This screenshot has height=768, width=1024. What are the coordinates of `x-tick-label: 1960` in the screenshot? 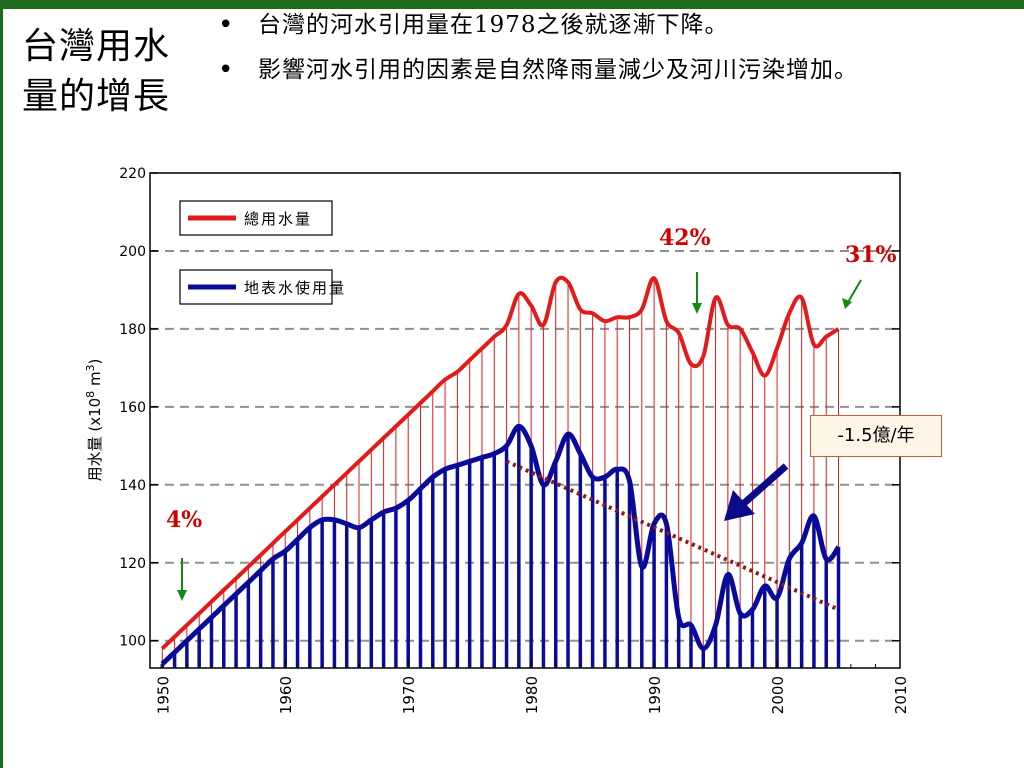 It's located at (286, 695).